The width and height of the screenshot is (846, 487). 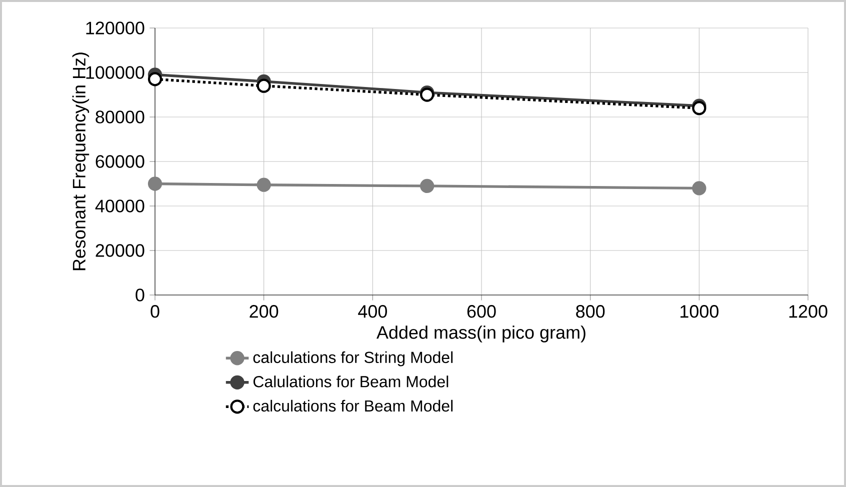 I want to click on x-tick-label: 600, so click(x=481, y=311).